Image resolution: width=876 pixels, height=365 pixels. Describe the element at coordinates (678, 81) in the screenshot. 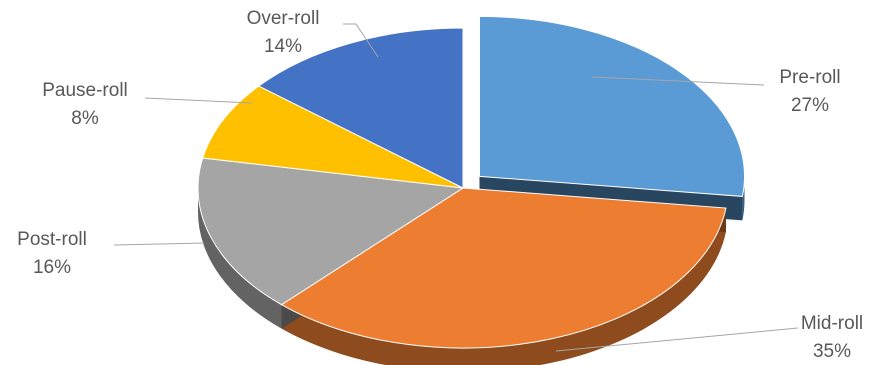

I see `leader-line-pre-roll` at that location.